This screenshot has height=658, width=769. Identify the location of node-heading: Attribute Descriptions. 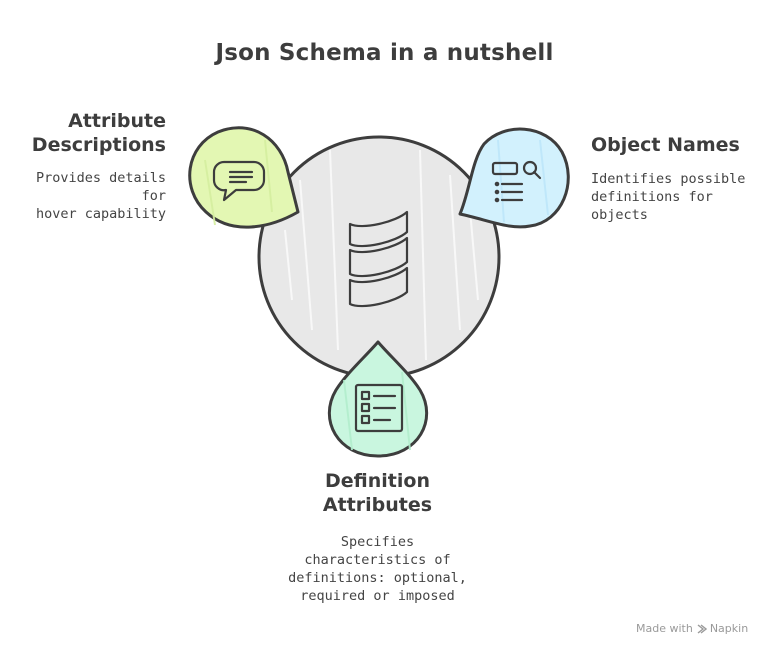
(98, 133).